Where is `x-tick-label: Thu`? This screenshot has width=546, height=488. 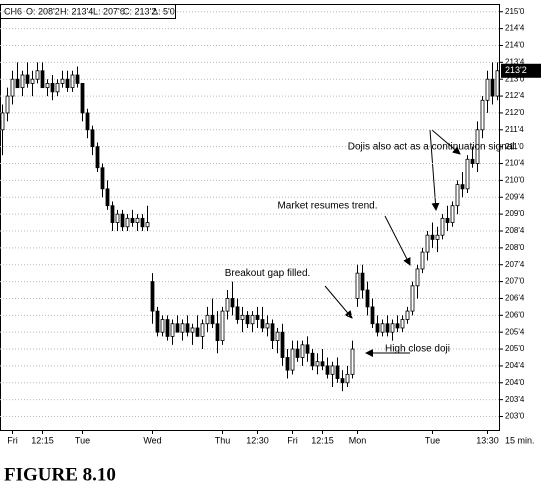 x-tick-label: Thu is located at coordinates (223, 440).